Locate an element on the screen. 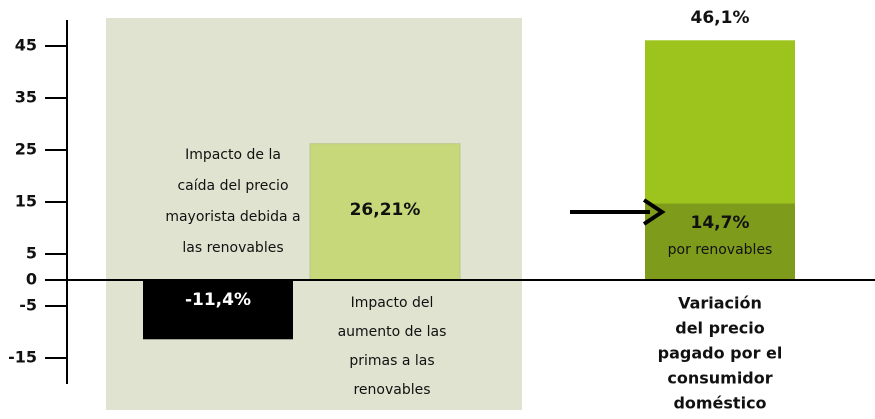 The height and width of the screenshot is (419, 875). annotation: caída del precio is located at coordinates (232, 186).